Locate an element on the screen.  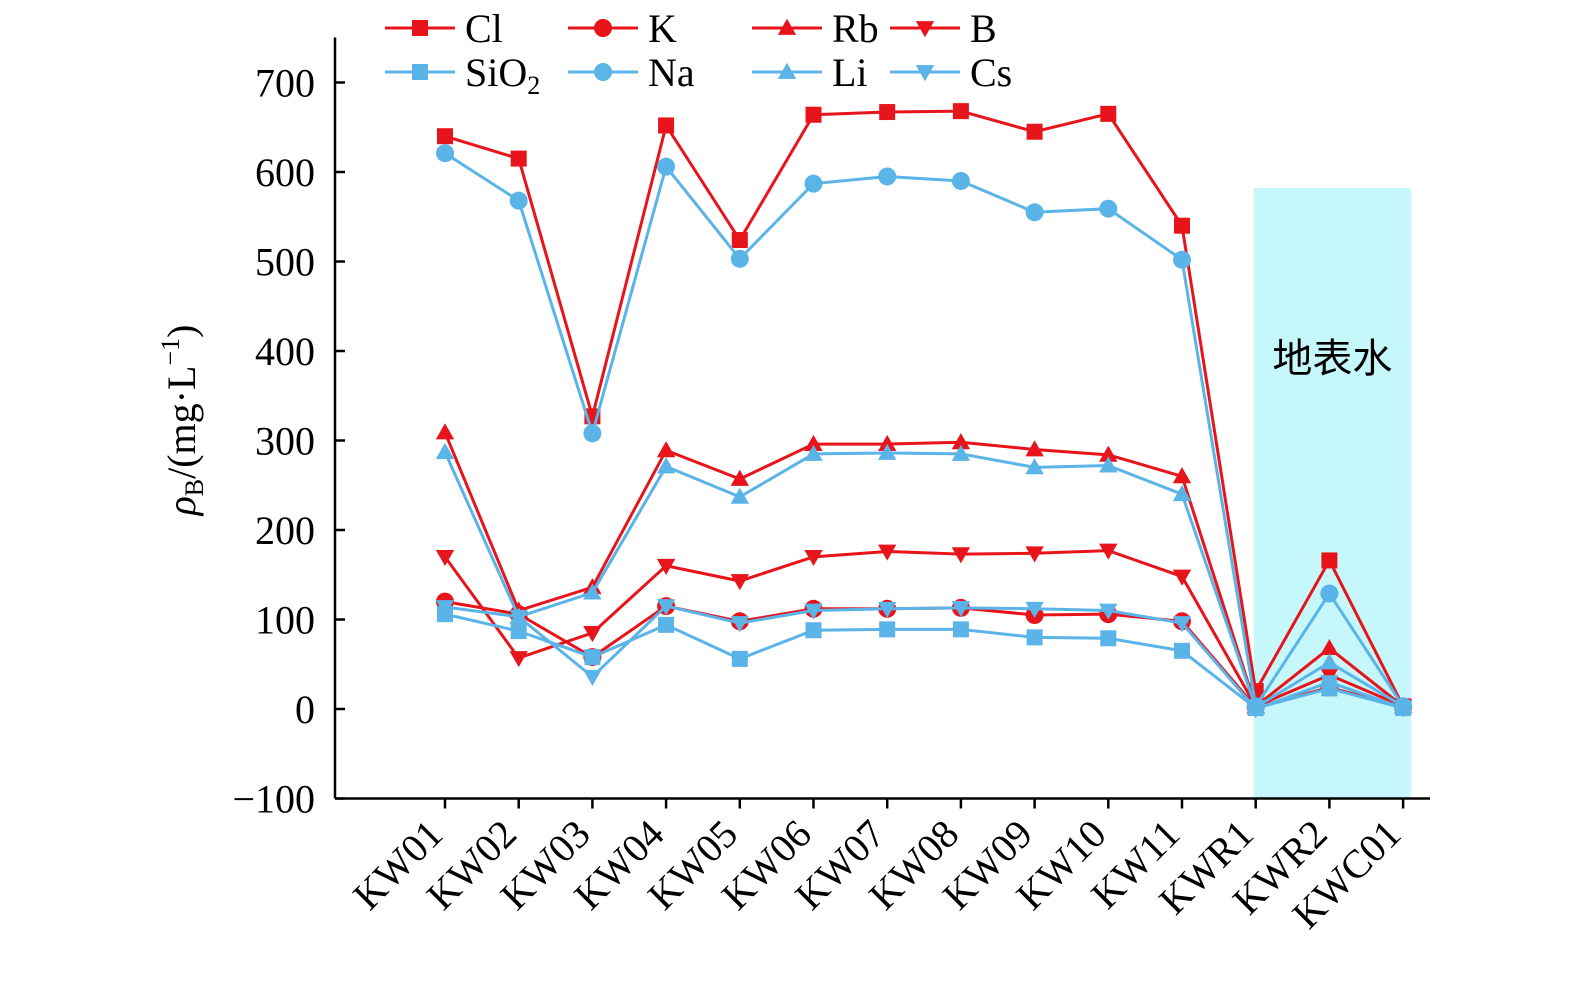
legend-label: Cl is located at coordinates (484, 28).